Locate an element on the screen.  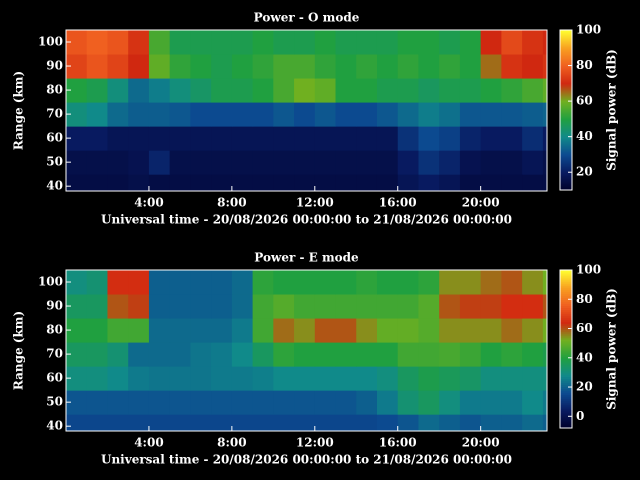
y-tick-label: 100 is located at coordinates (50, 42).